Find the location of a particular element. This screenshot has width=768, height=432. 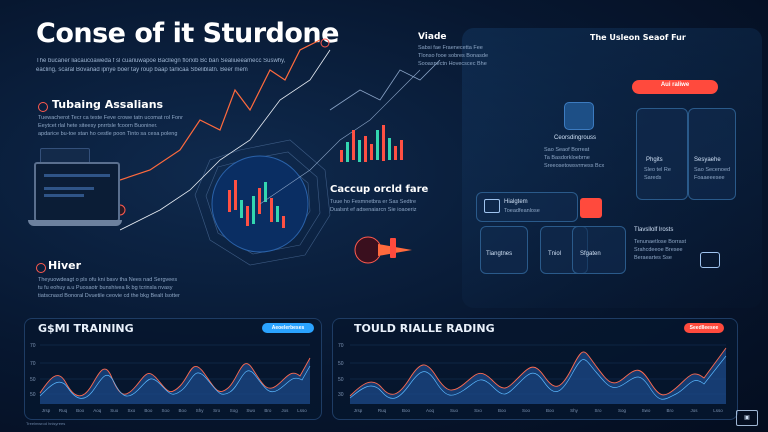

br-xtick-10: Sro is located at coordinates (598, 410).